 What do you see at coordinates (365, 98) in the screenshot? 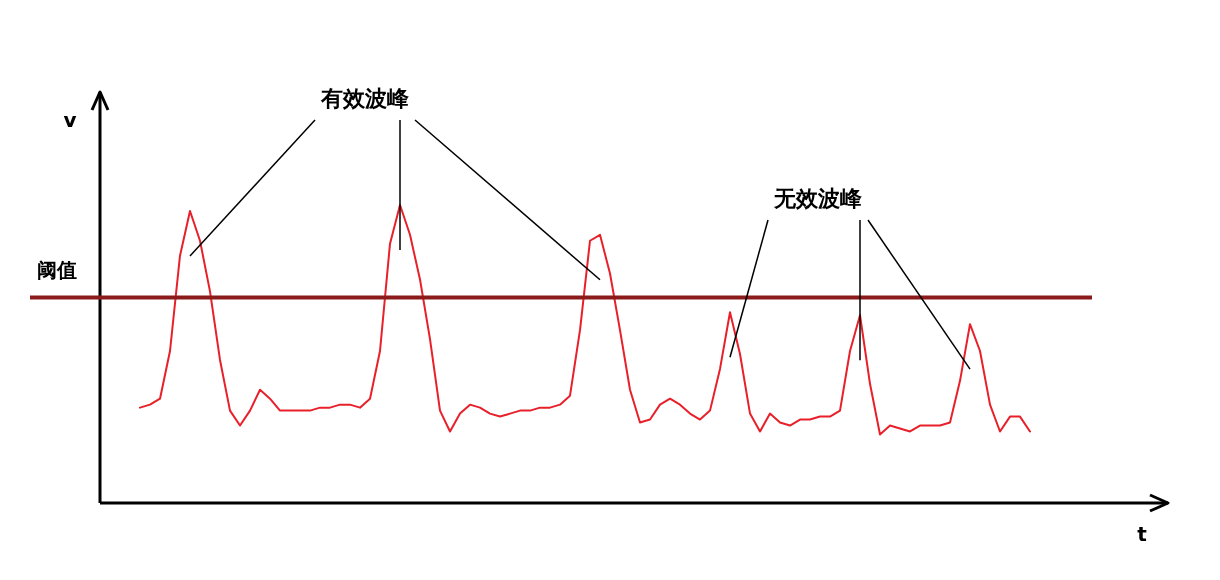
I see `text: 有效波峰` at bounding box center [365, 98].